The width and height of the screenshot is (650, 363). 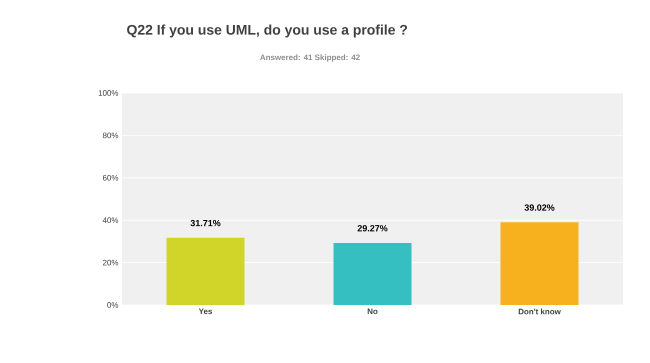 What do you see at coordinates (267, 31) in the screenshot?
I see `chart-title: Q22 If you use UML, do you use a profile ?` at bounding box center [267, 31].